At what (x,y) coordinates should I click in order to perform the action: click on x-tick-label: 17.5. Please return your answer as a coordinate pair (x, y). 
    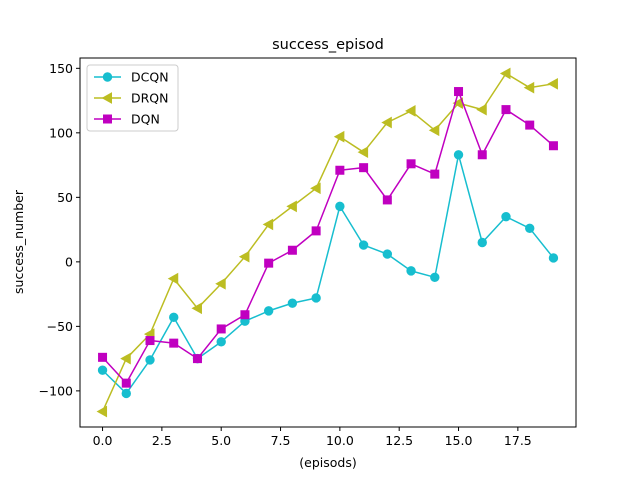
    Looking at the image, I should click on (518, 440).